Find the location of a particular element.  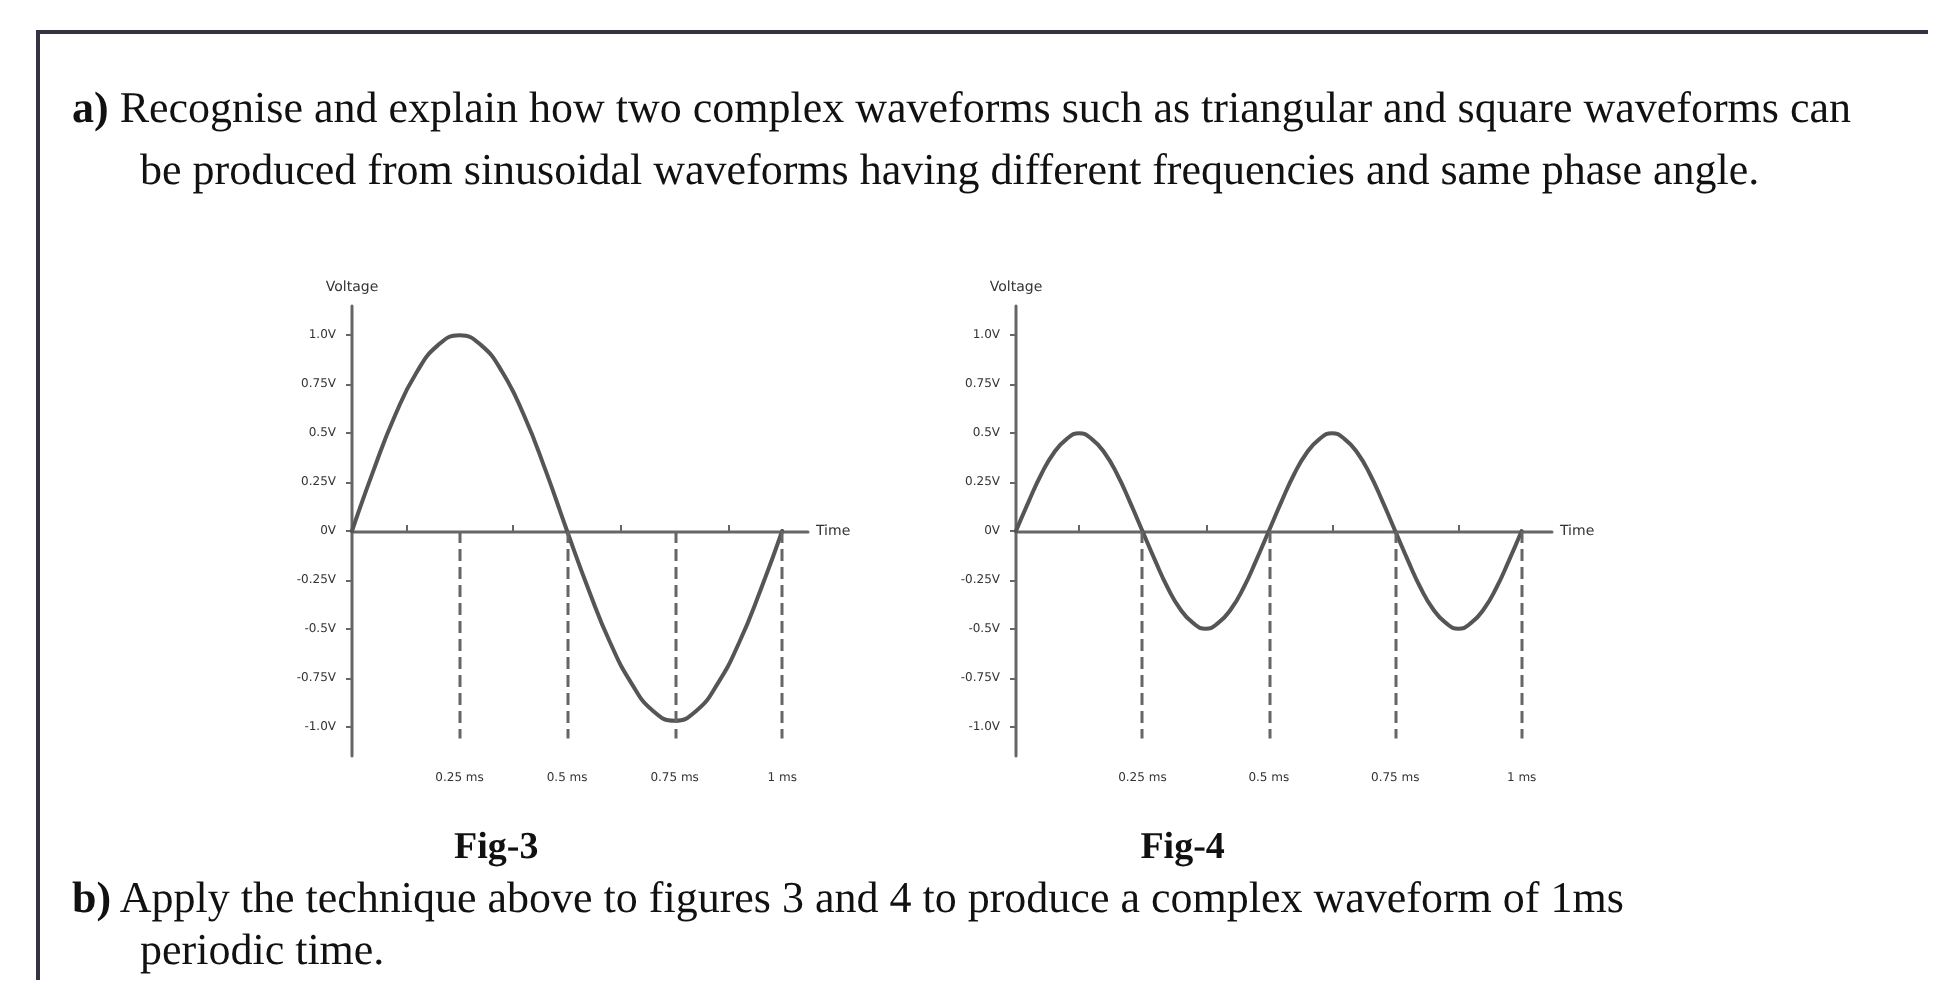

text: Fig-4 is located at coordinates (1183, 847).